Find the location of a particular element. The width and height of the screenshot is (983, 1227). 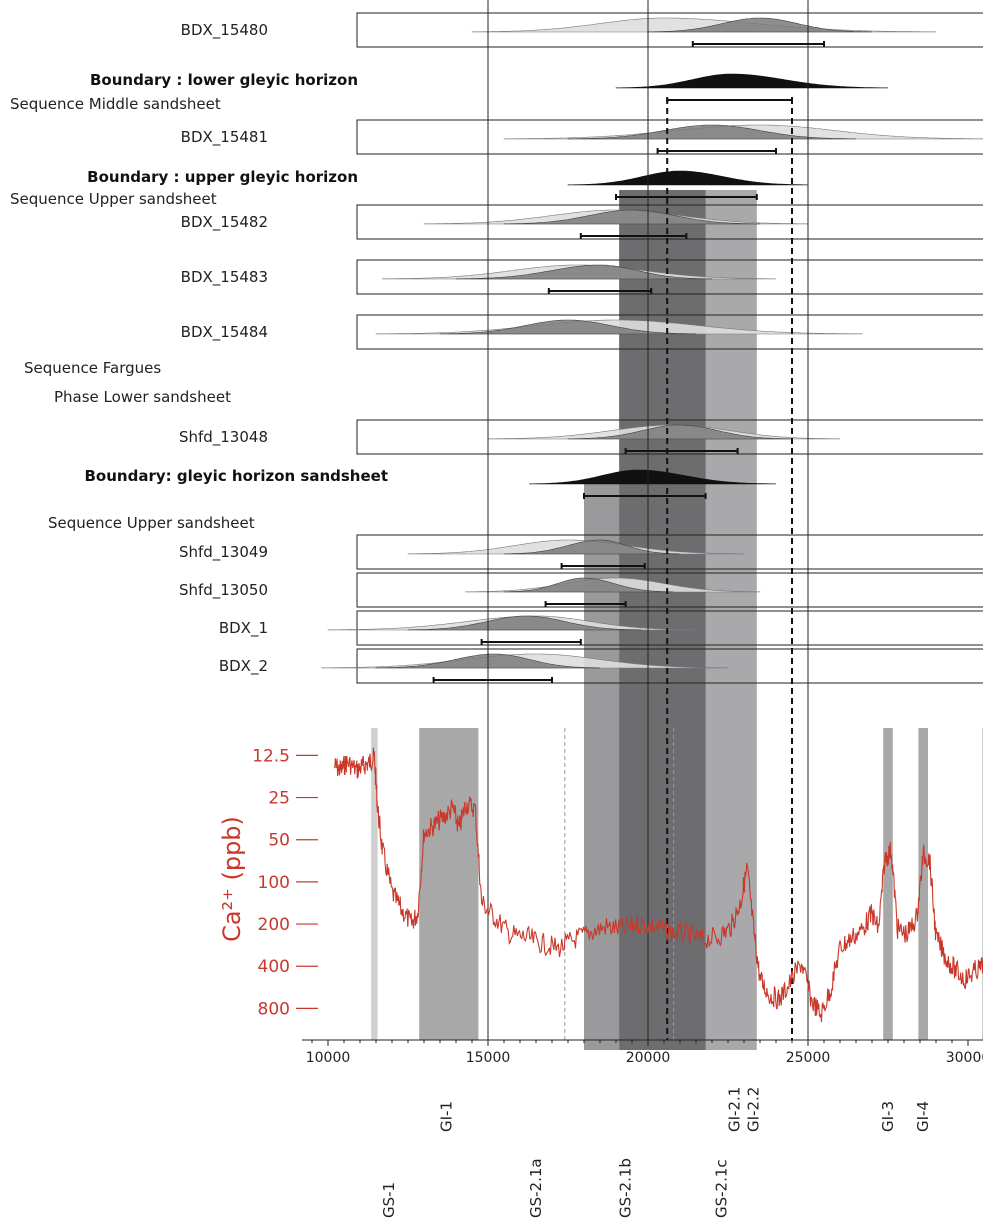

y-tick-label: 25 is located at coordinates (279, 799).